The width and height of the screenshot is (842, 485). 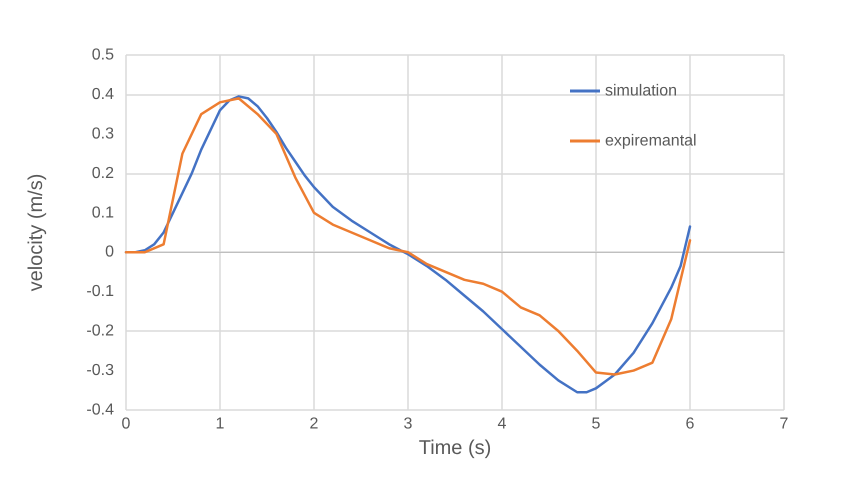 I want to click on x-tick-label: 3, so click(x=408, y=424).